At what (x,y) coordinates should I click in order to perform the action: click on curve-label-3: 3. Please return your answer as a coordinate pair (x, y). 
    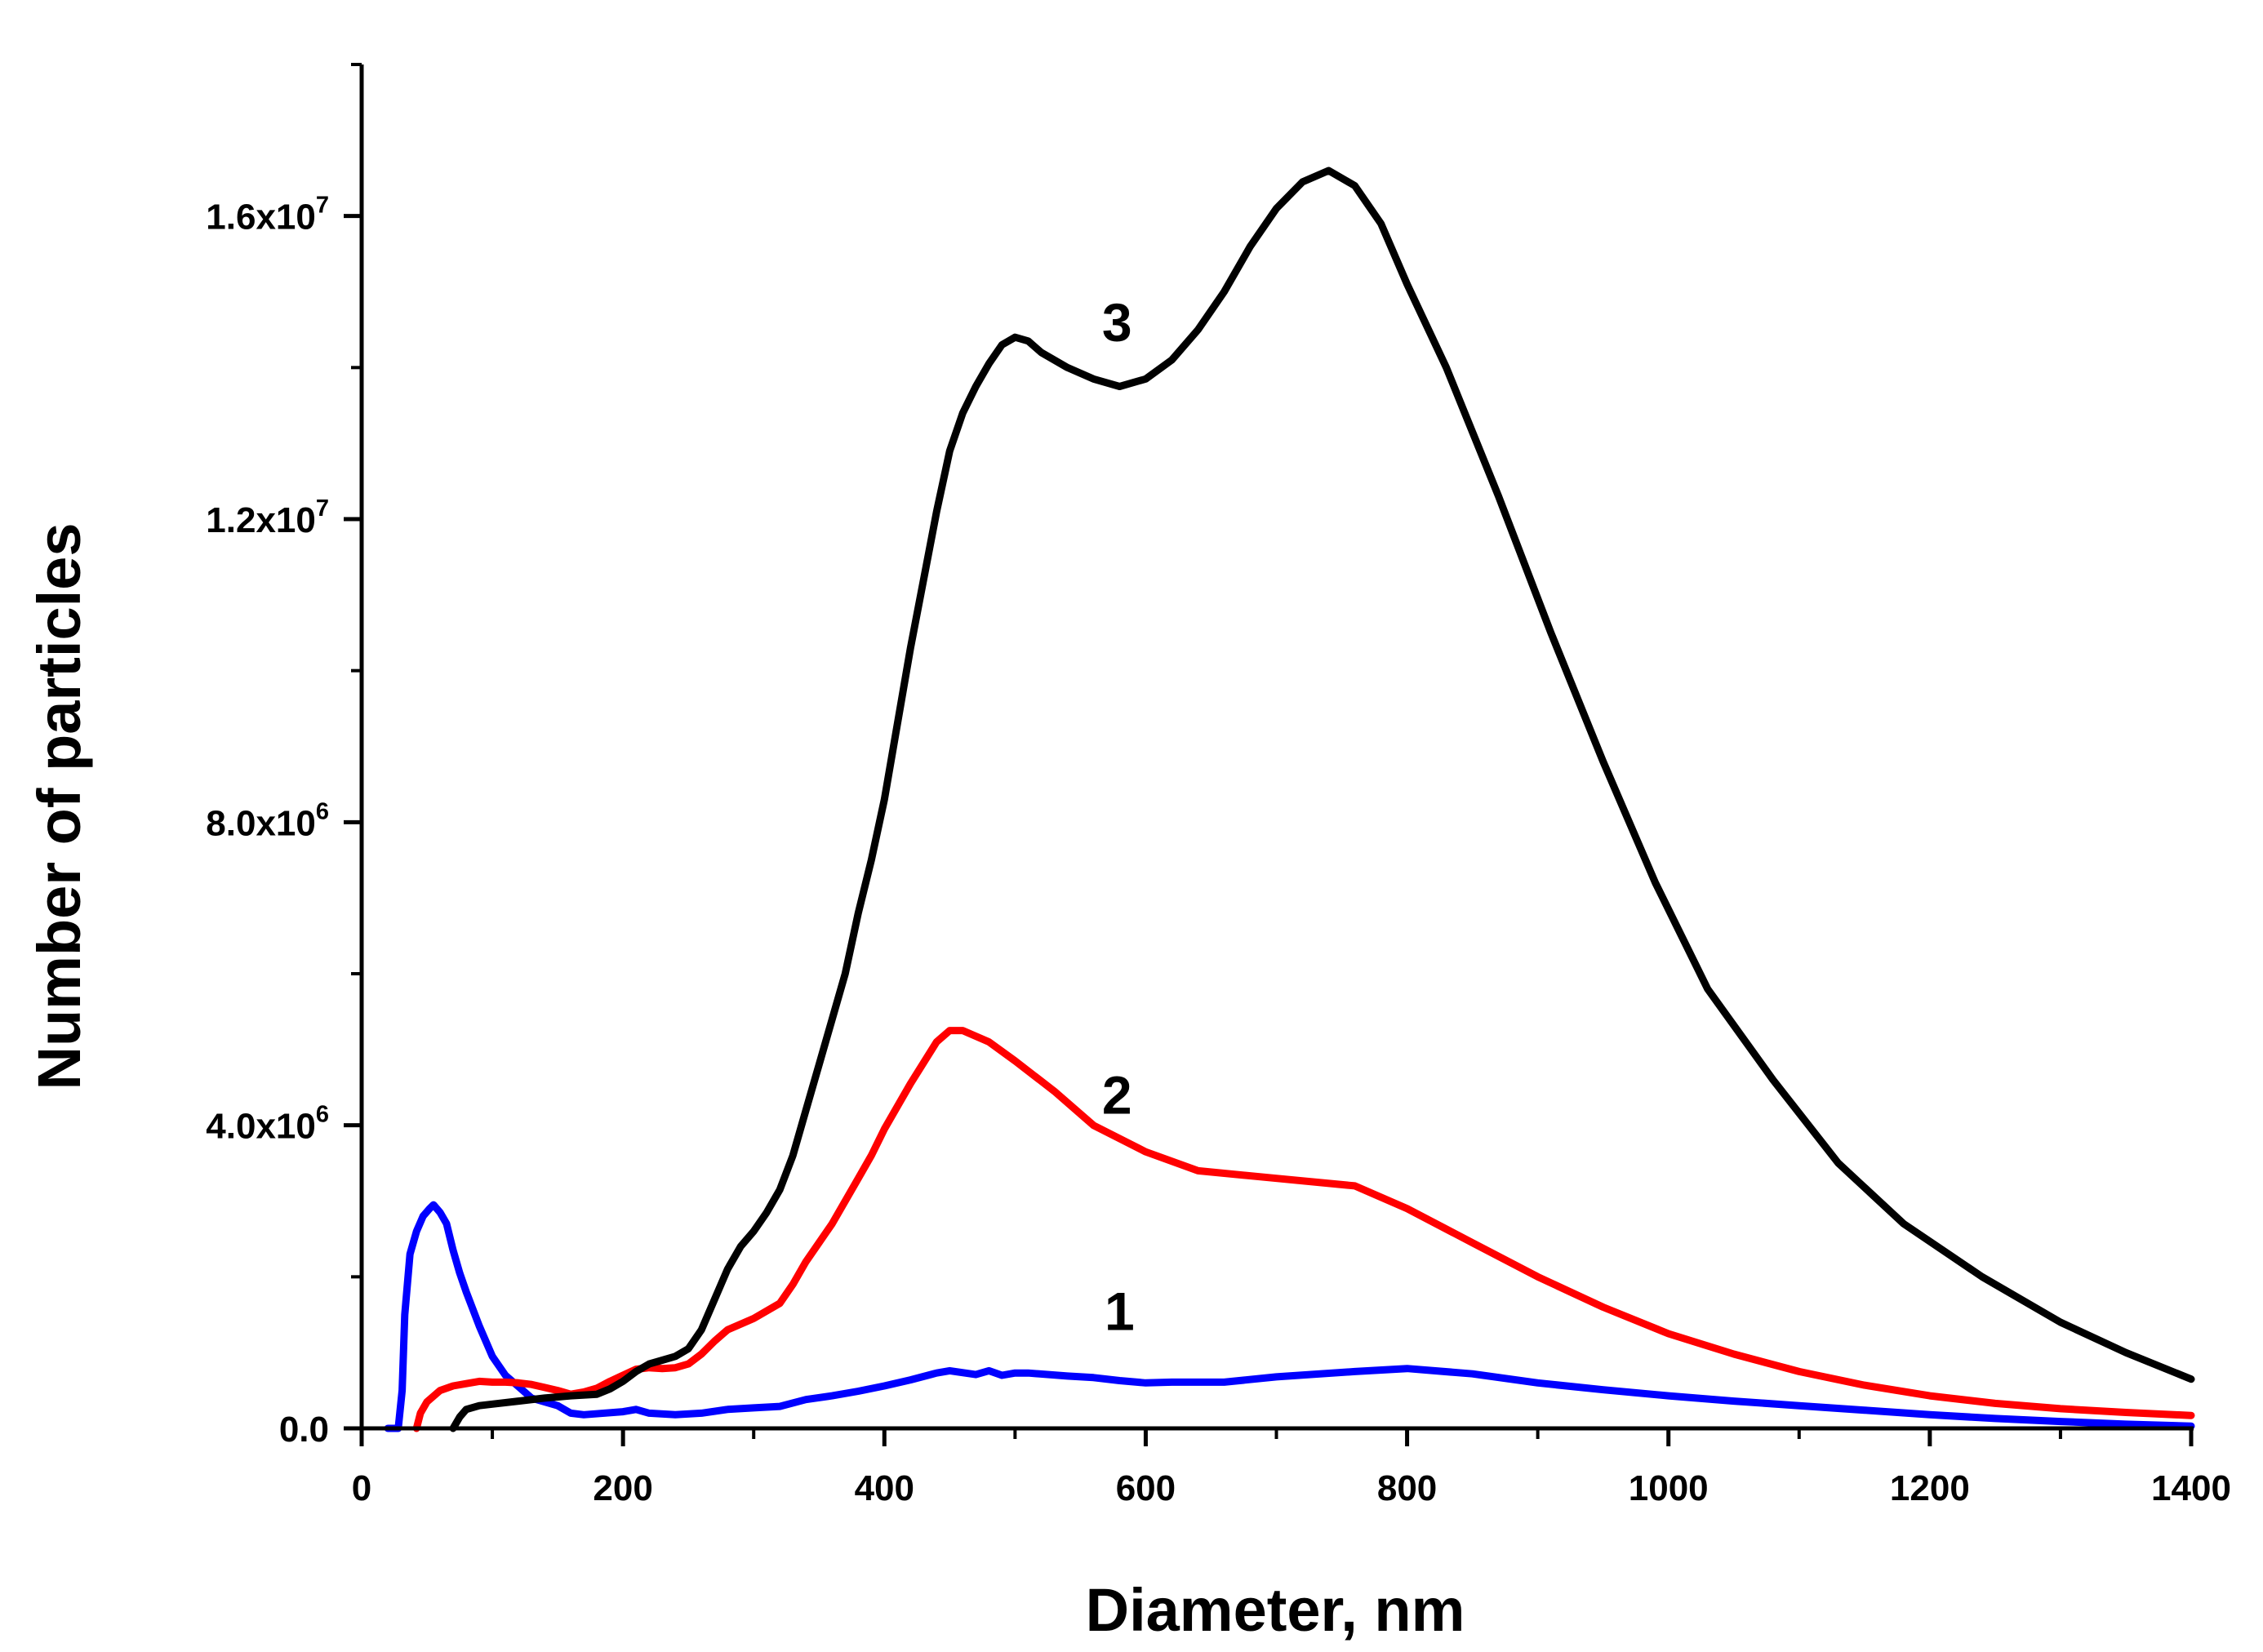
    Looking at the image, I should click on (1117, 322).